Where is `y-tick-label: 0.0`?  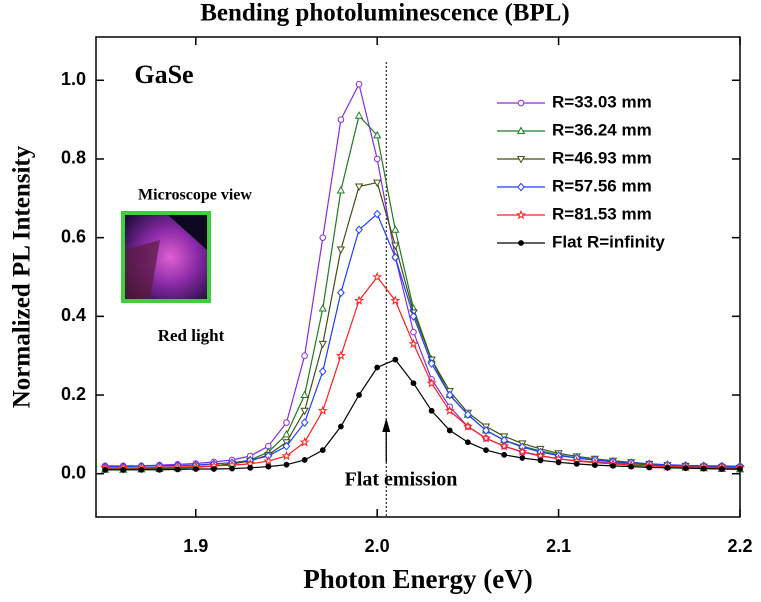 y-tick-label: 0.0 is located at coordinates (73, 472).